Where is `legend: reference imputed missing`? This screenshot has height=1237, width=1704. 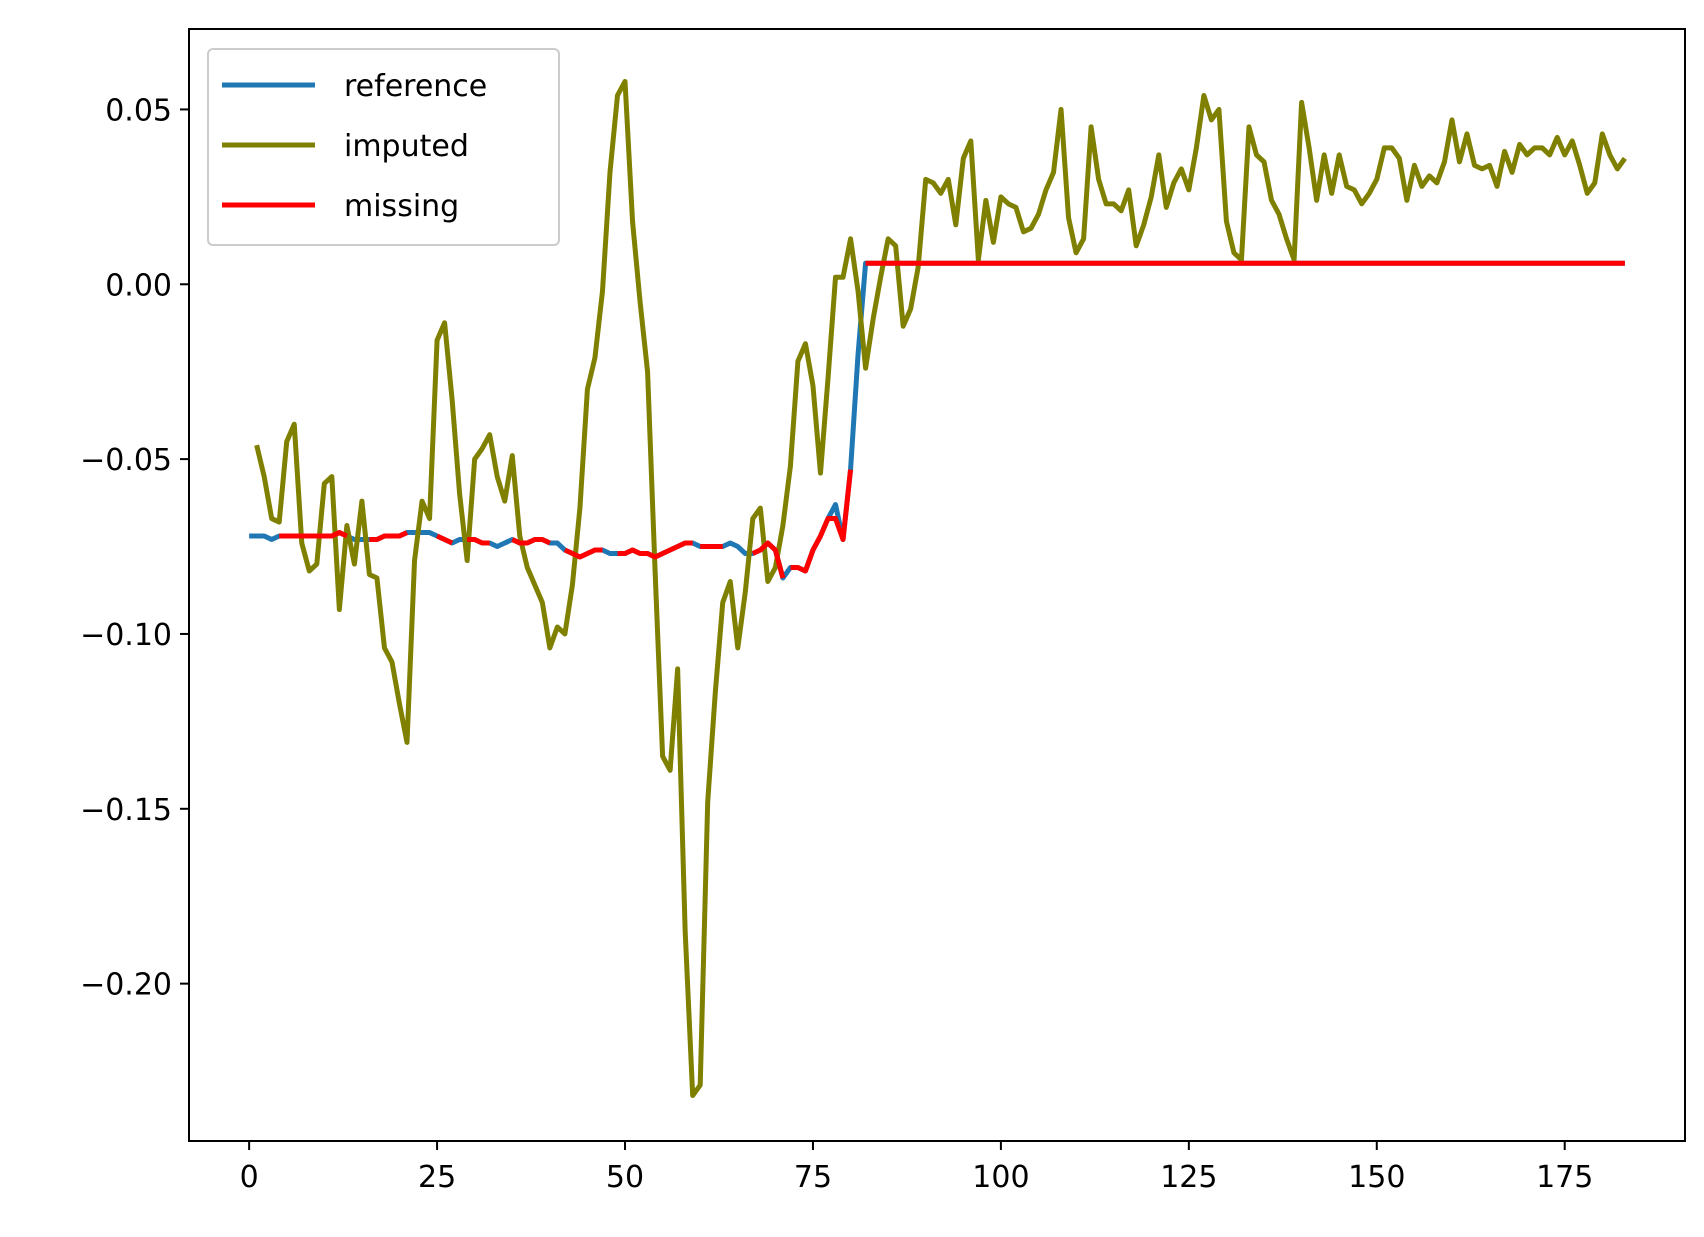 legend: reference imputed missing is located at coordinates (383, 147).